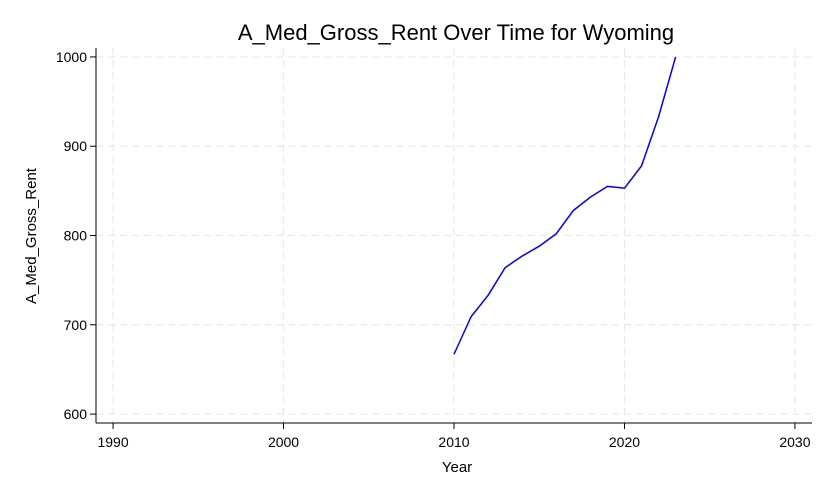 The height and width of the screenshot is (498, 831). I want to click on y-tick-label-900: 900, so click(76, 146).